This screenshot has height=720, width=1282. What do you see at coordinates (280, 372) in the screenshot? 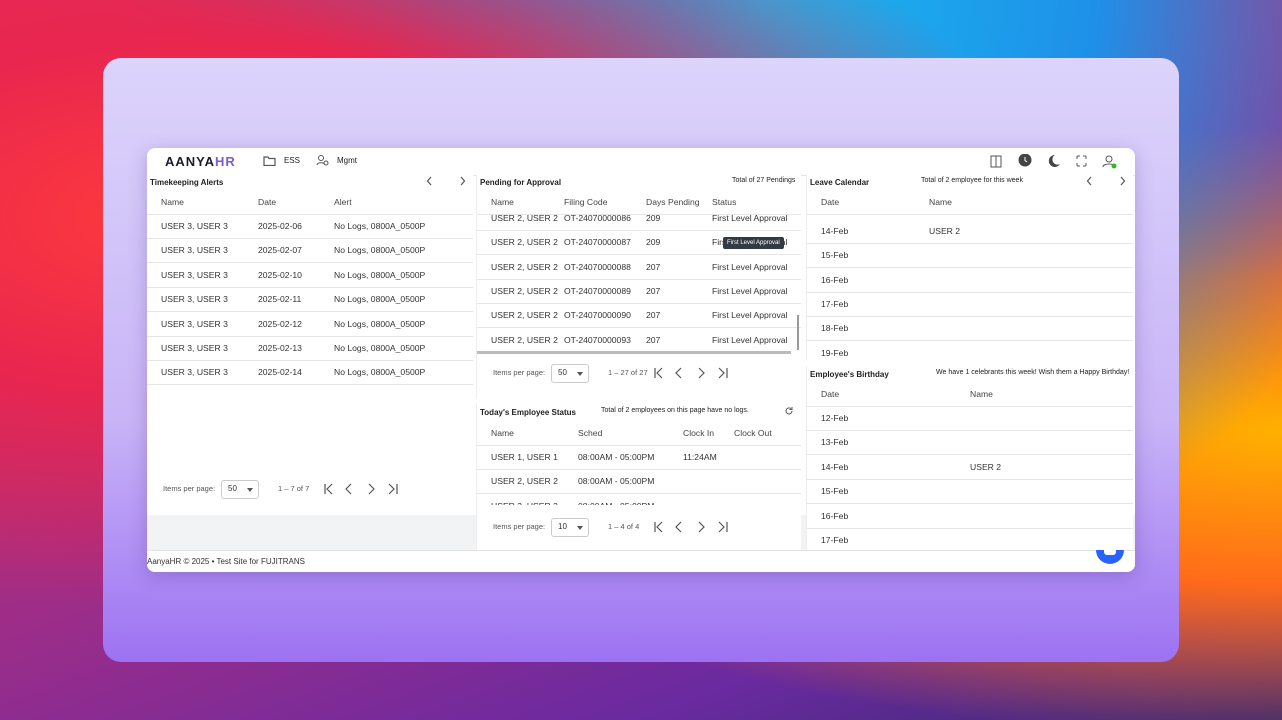
I see `table-cell: 2025-02-14` at bounding box center [280, 372].